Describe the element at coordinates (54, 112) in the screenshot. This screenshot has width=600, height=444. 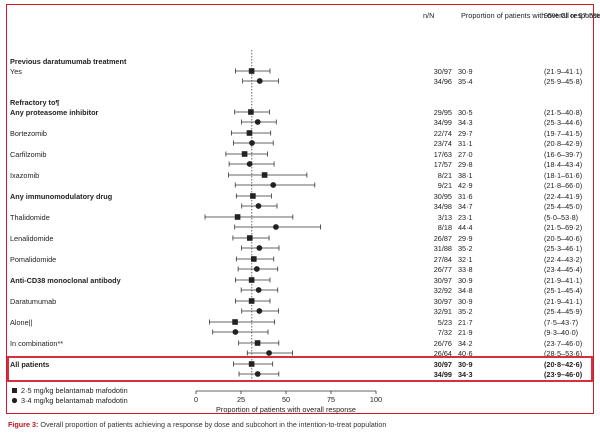
I see `row-label: Any proteasome inhibitor` at that location.